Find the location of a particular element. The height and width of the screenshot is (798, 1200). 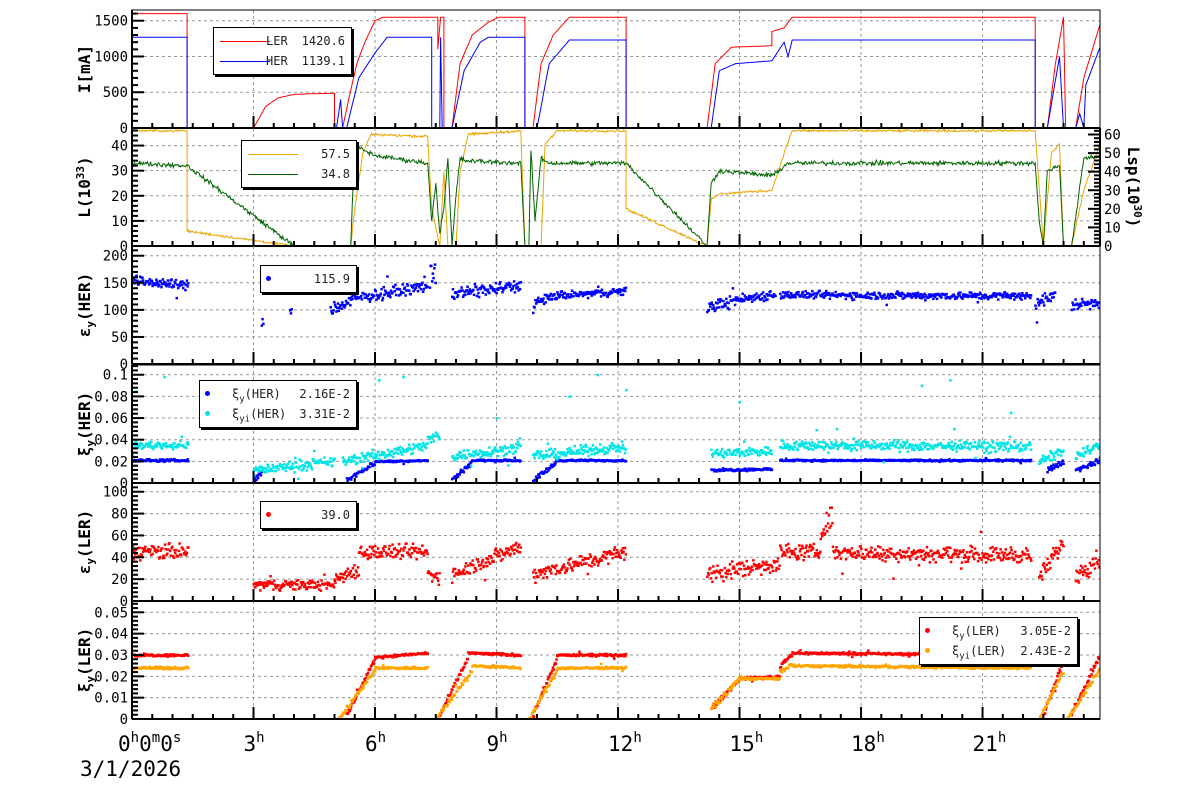

y-tick-label: 20 is located at coordinates (119, 580).